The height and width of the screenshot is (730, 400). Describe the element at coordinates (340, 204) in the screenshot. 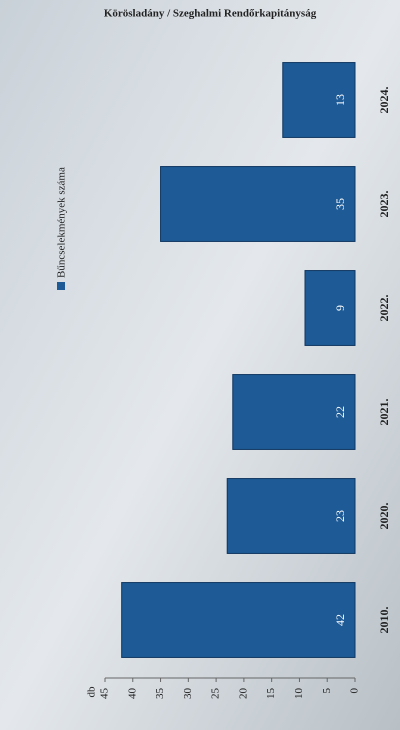

I see `value-label: 35` at that location.